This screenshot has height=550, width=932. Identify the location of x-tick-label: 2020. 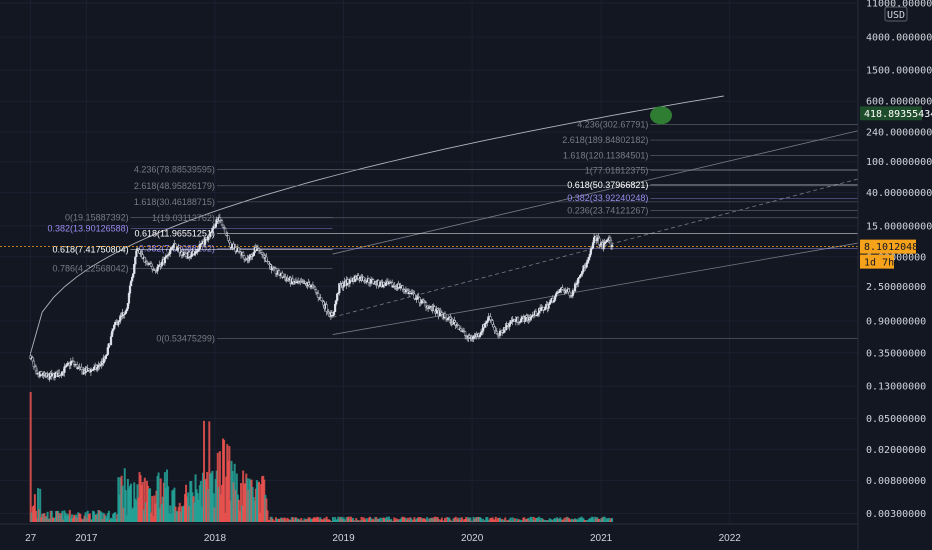
(472, 538).